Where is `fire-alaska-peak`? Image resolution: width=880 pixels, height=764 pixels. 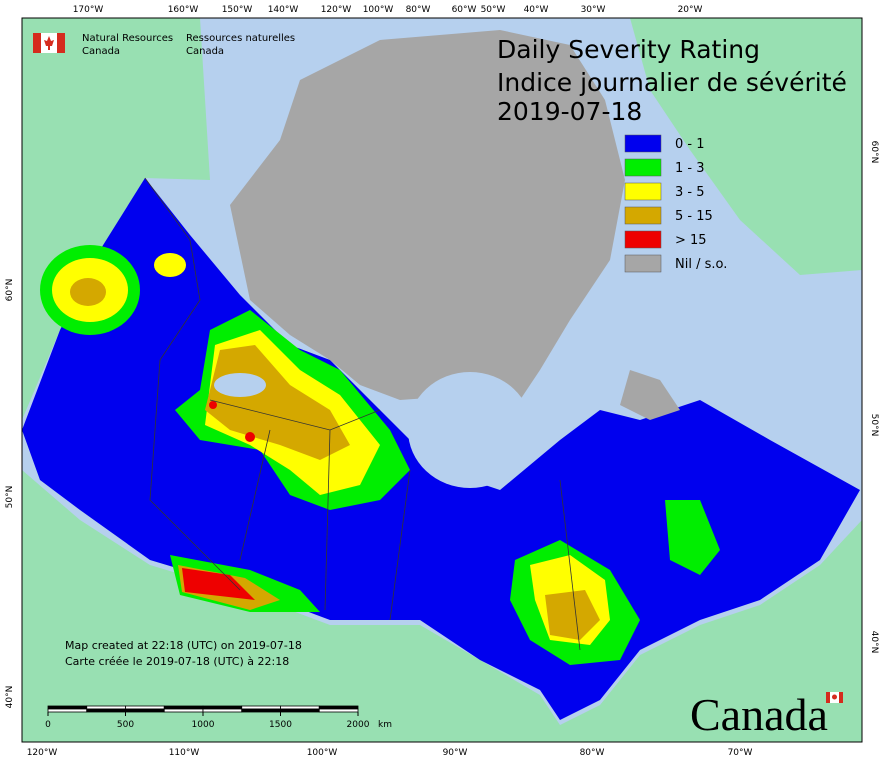
fire-alaska-peak is located at coordinates (88, 292).